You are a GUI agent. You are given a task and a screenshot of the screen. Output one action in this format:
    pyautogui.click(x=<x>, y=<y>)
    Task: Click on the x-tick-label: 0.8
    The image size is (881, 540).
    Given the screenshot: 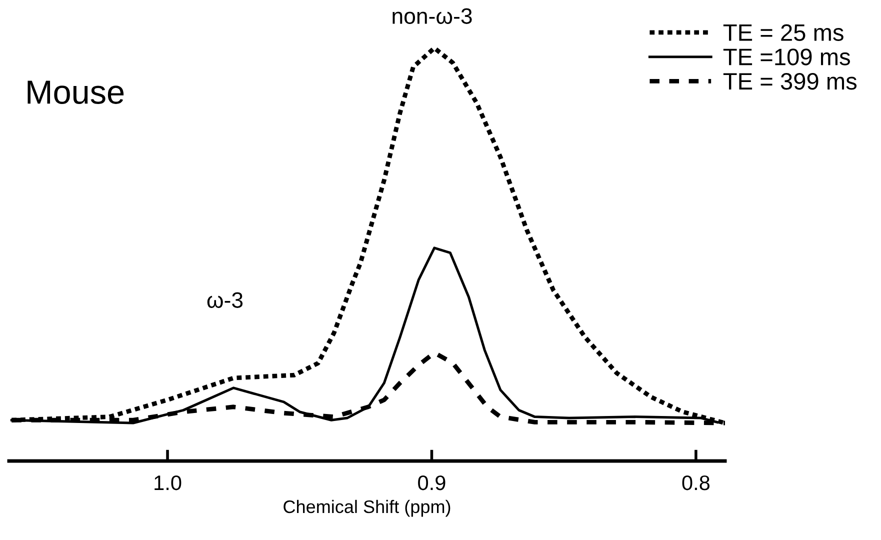 What is the action you would take?
    pyautogui.click(x=696, y=482)
    